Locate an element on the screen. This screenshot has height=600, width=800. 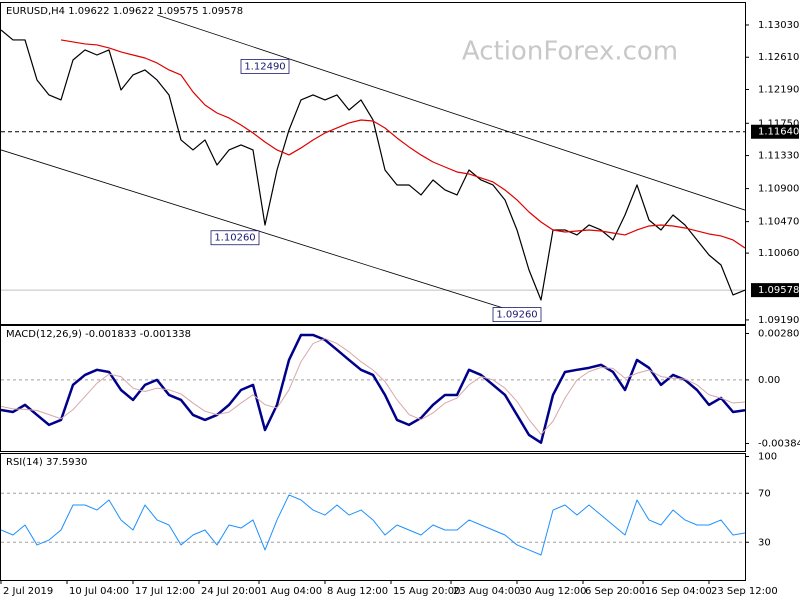
x-tick-label: 17 Jul 12:00 is located at coordinates (165, 591).